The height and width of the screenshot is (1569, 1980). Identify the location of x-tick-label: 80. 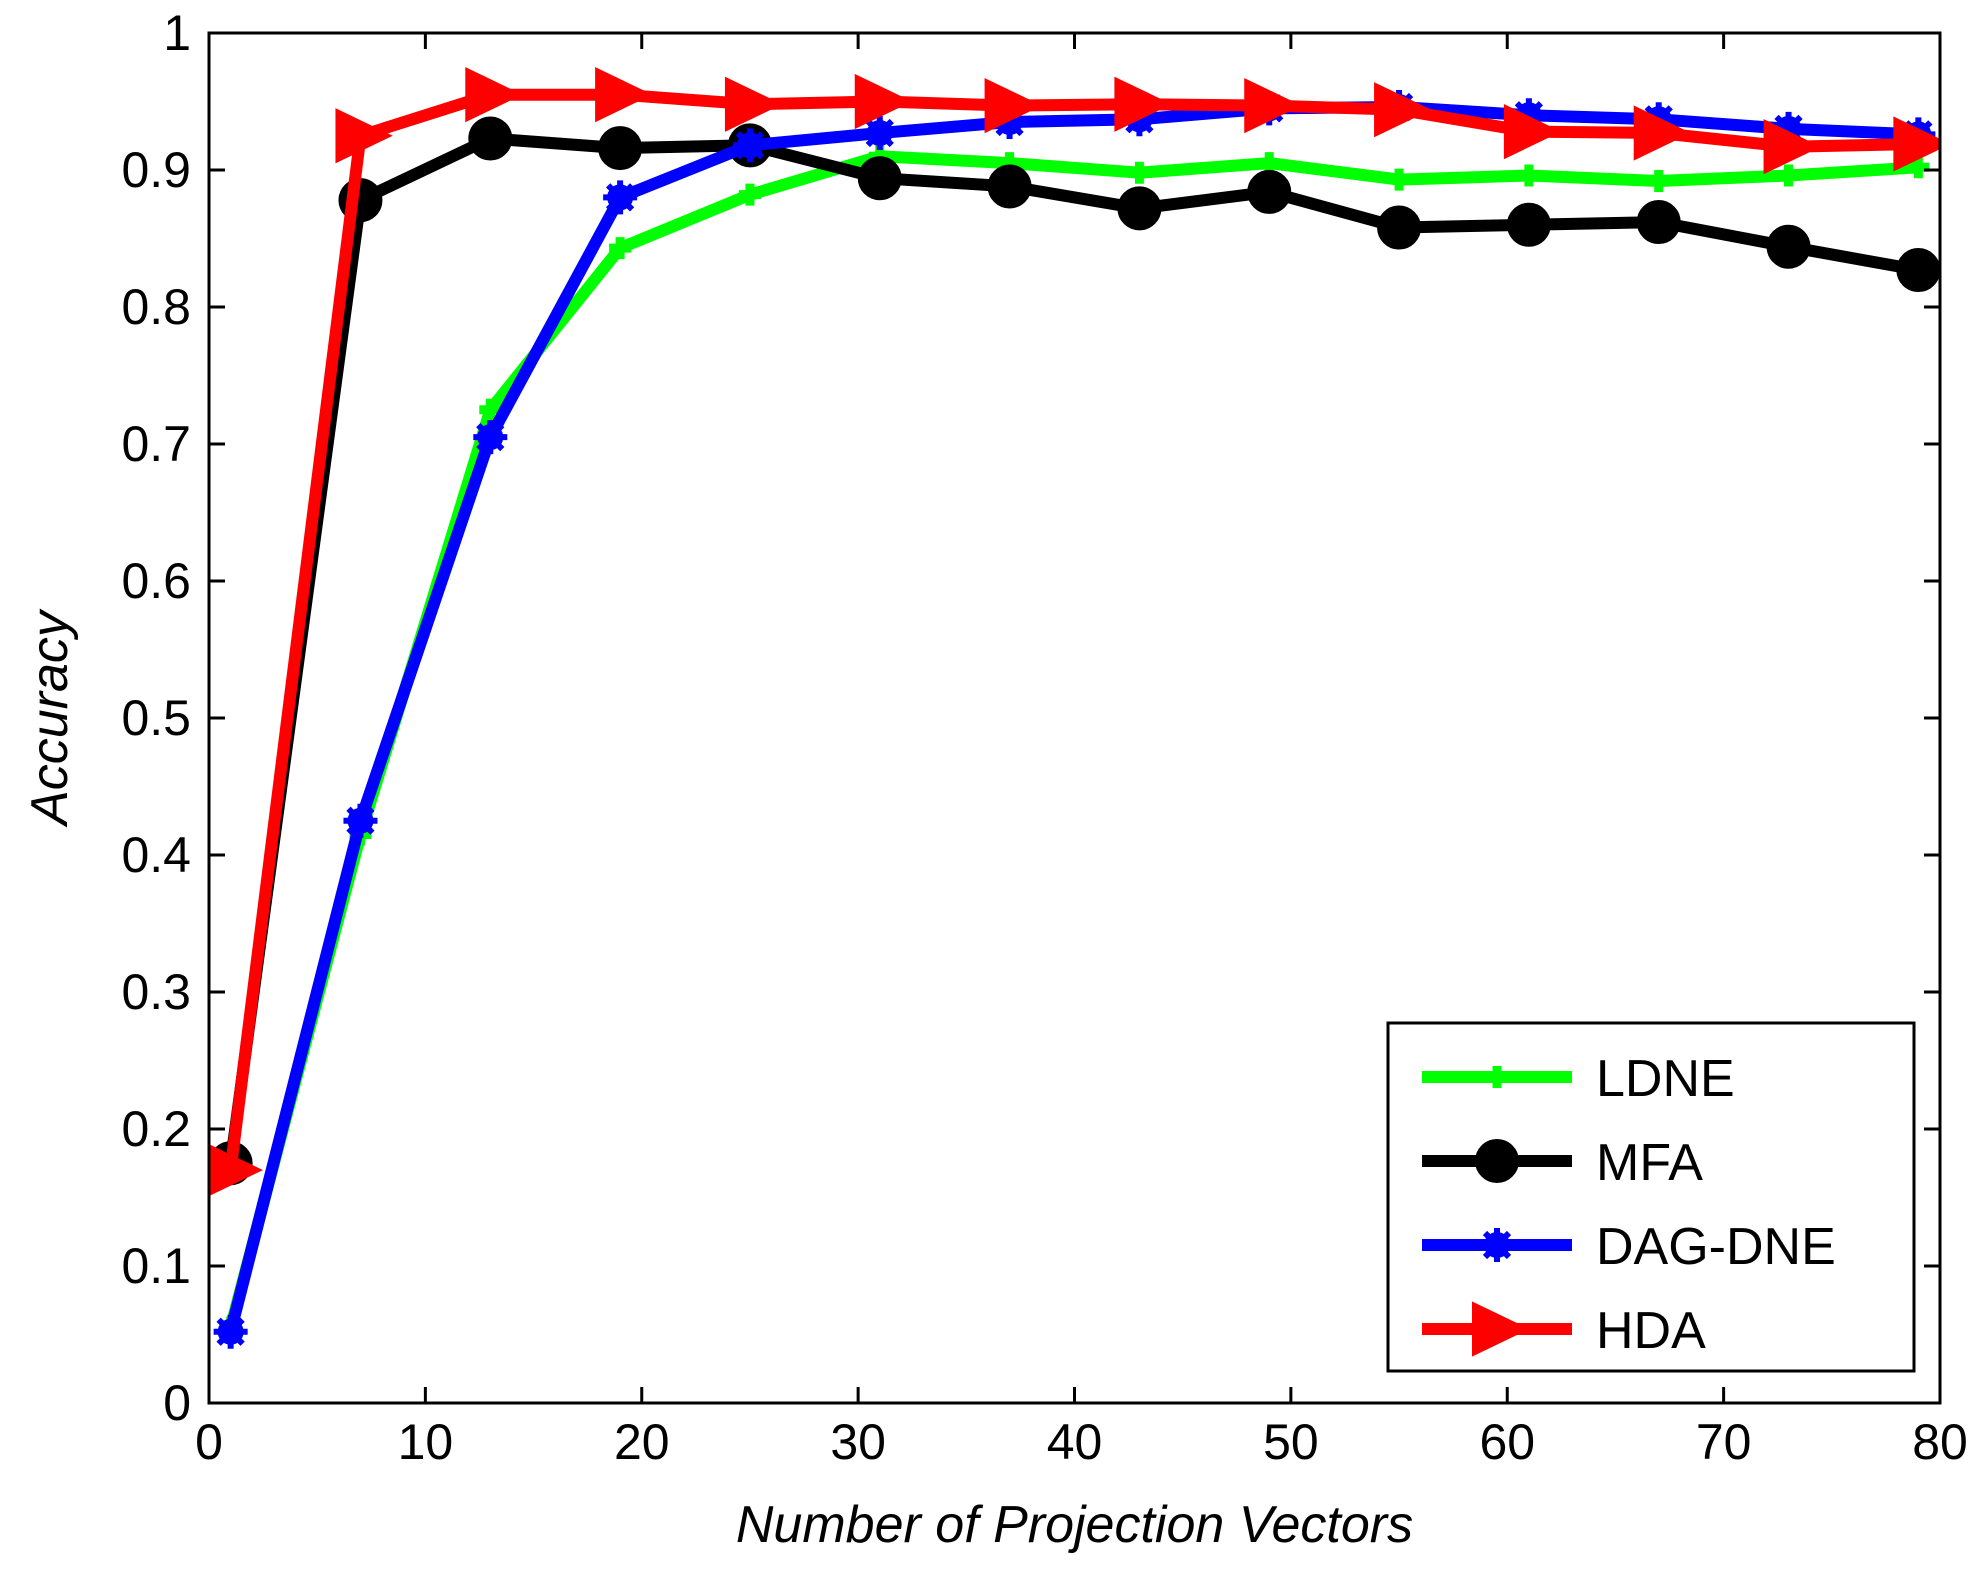
(1940, 1442).